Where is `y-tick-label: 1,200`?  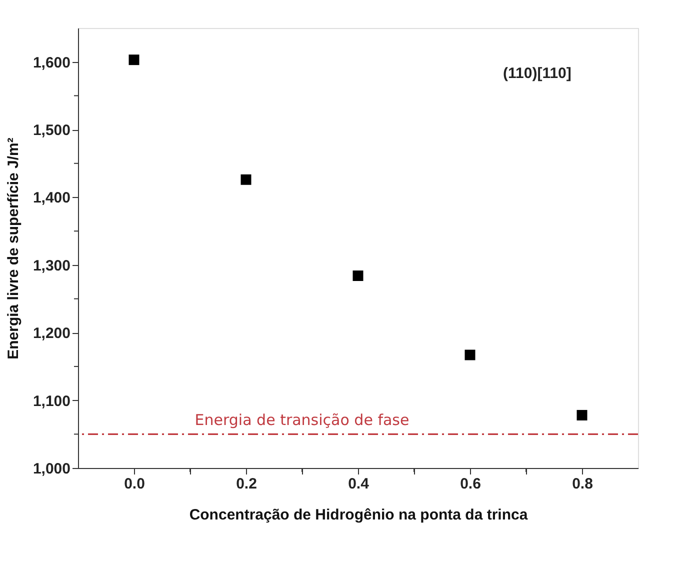 y-tick-label: 1,200 is located at coordinates (51, 333).